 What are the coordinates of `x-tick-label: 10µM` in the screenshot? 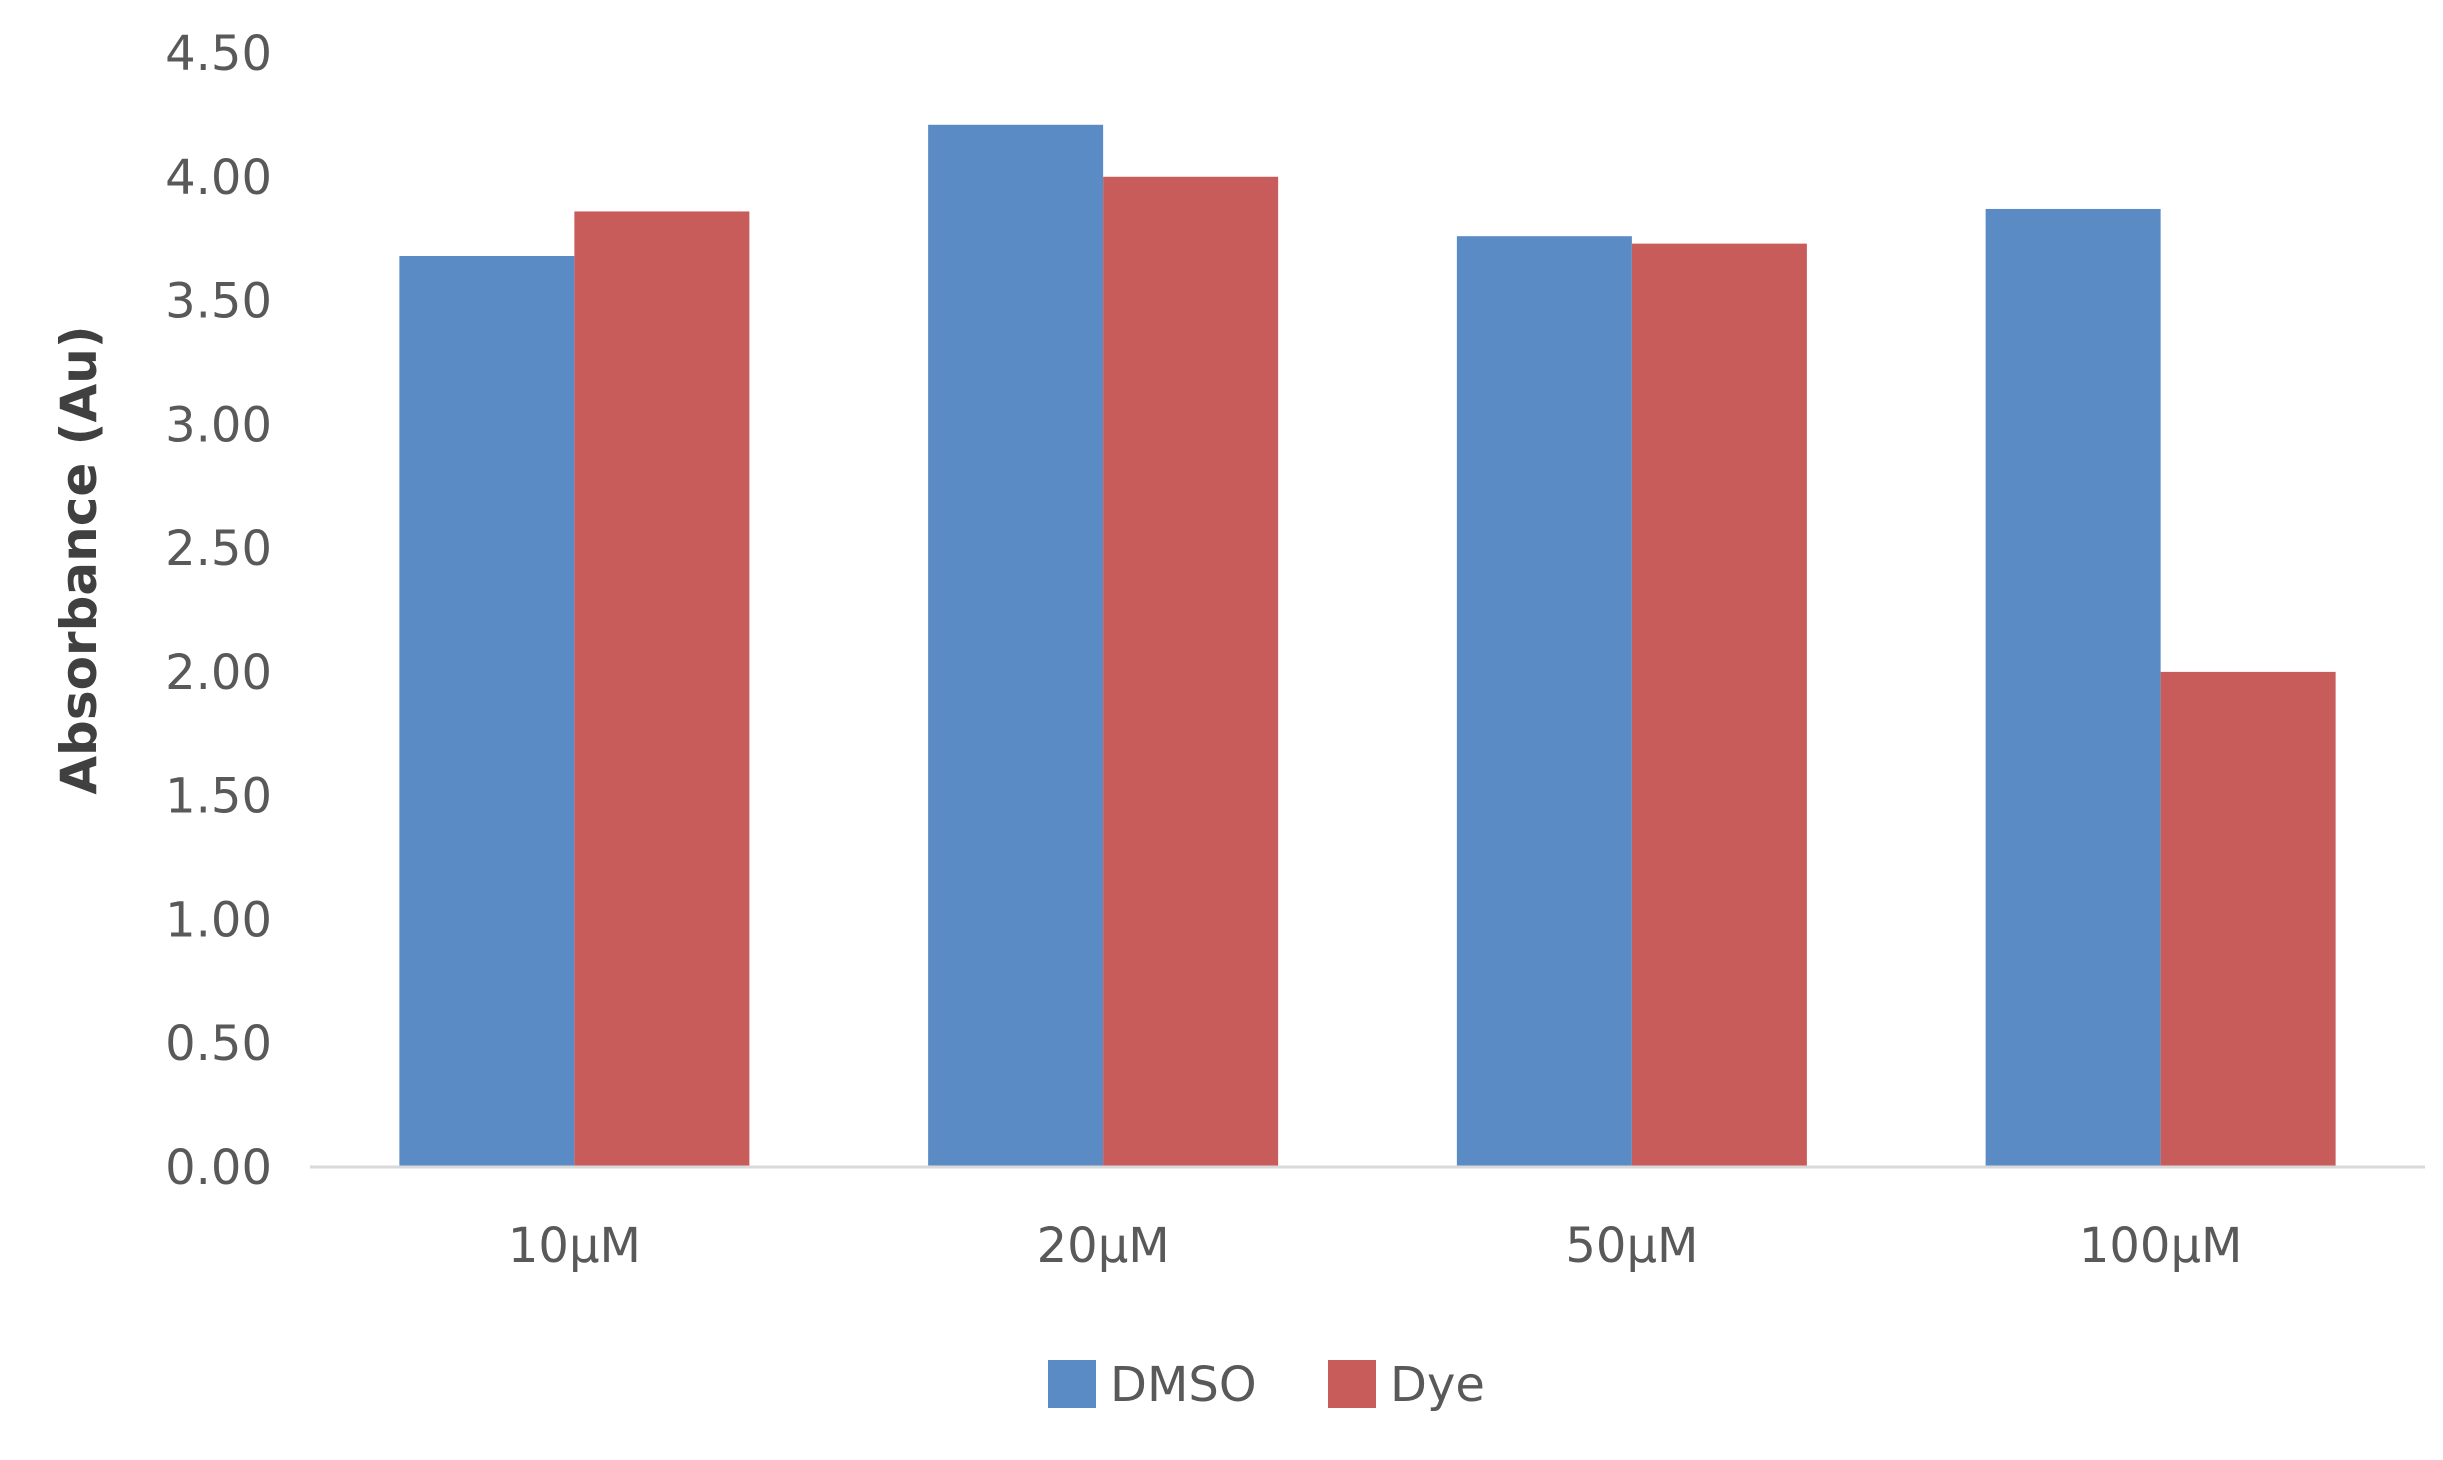 It's located at (574, 1246).